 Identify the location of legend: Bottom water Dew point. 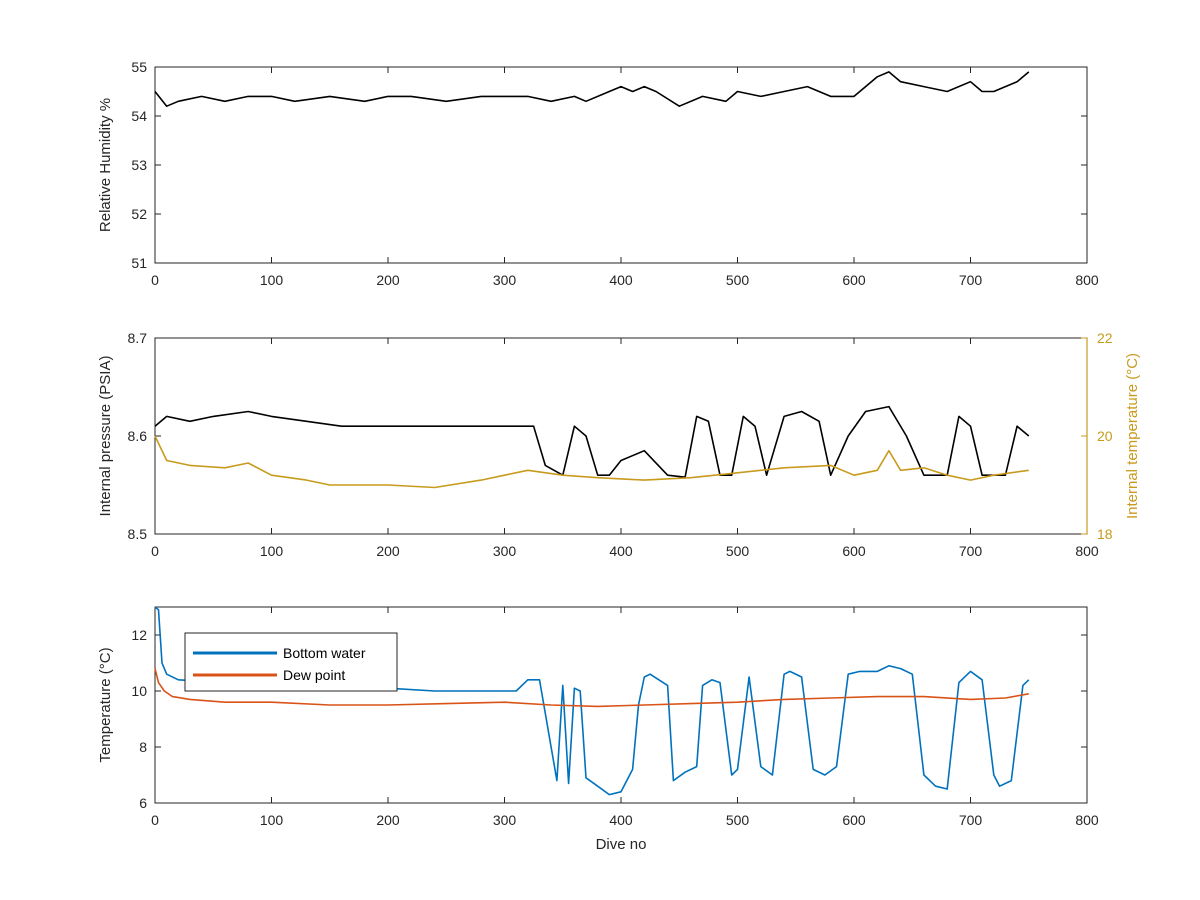
(291, 662).